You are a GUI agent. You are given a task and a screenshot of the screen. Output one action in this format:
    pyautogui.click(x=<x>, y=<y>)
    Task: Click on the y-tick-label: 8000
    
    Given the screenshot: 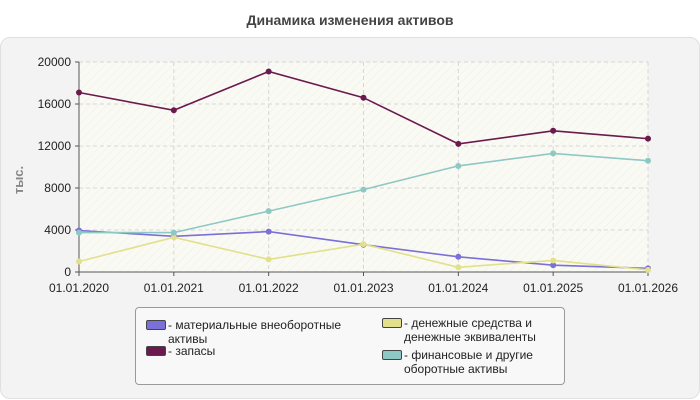 What is the action you would take?
    pyautogui.click(x=57, y=188)
    